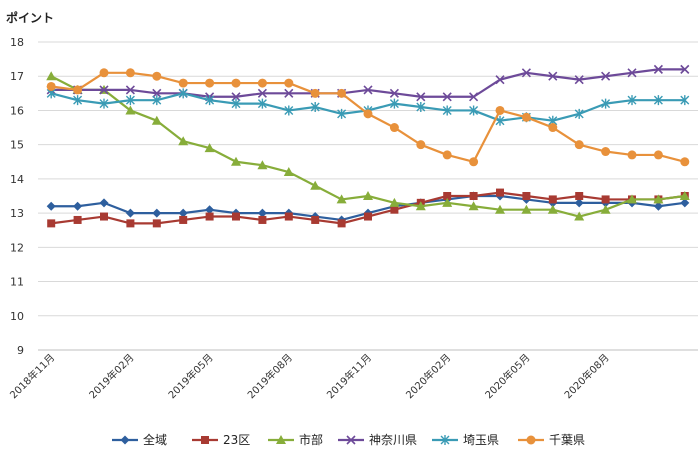  I want to click on y-tick-label: 17, so click(17, 76).